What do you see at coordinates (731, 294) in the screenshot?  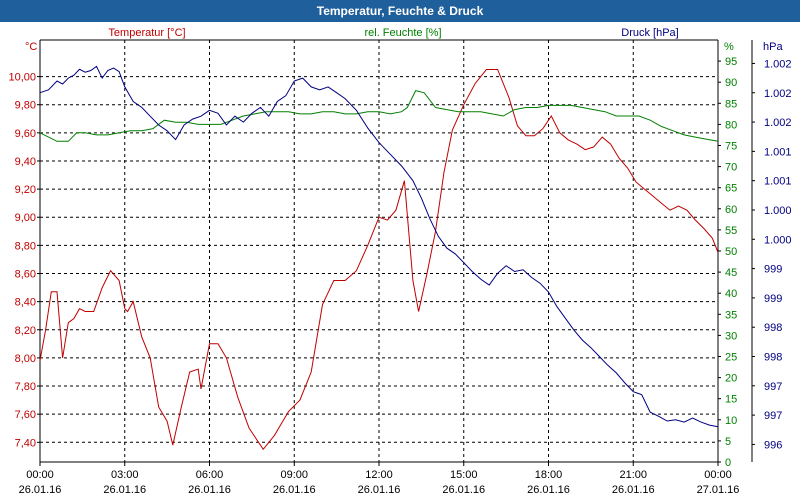 I see `humidity-tick-label: 40` at bounding box center [731, 294].